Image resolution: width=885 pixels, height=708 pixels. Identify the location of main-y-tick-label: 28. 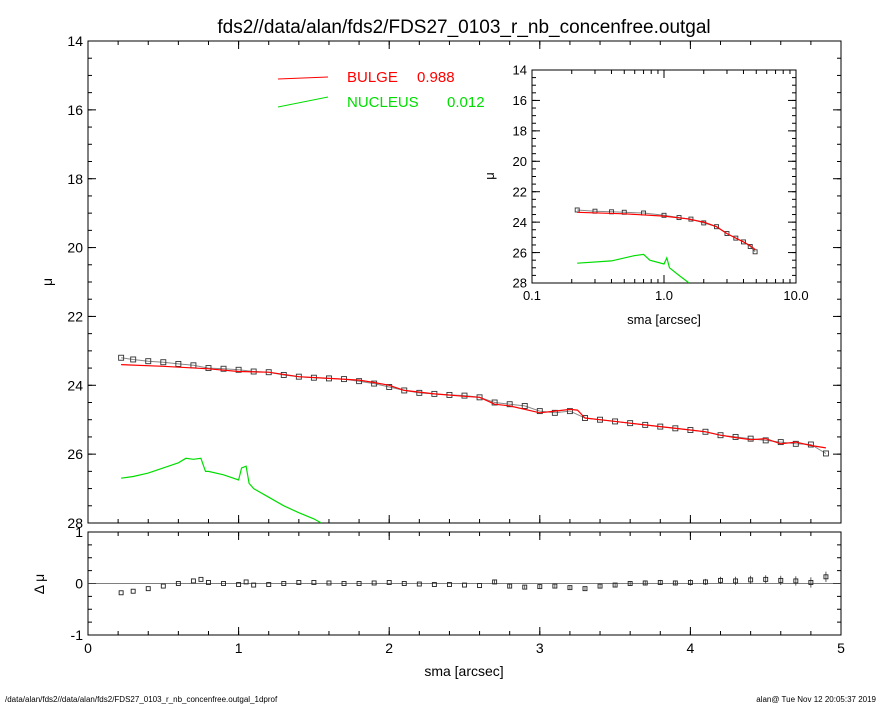
(75, 523).